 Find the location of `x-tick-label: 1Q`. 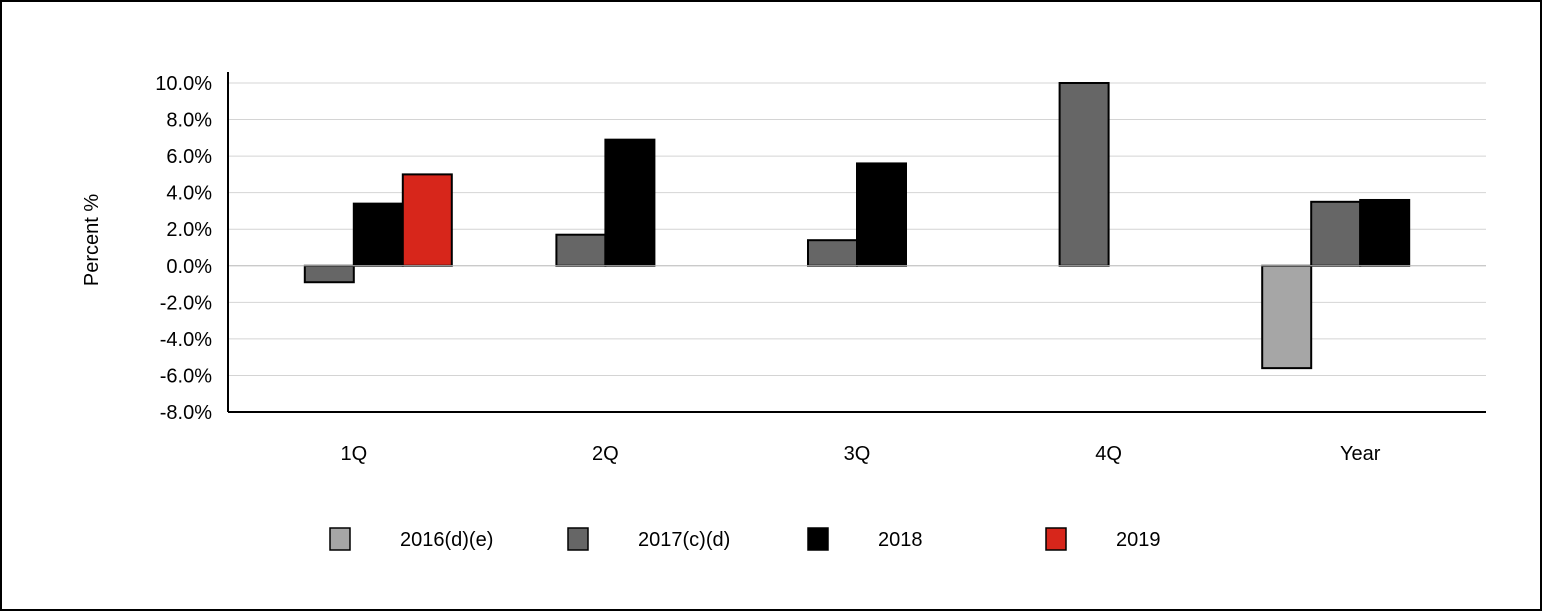

x-tick-label: 1Q is located at coordinates (353, 454).